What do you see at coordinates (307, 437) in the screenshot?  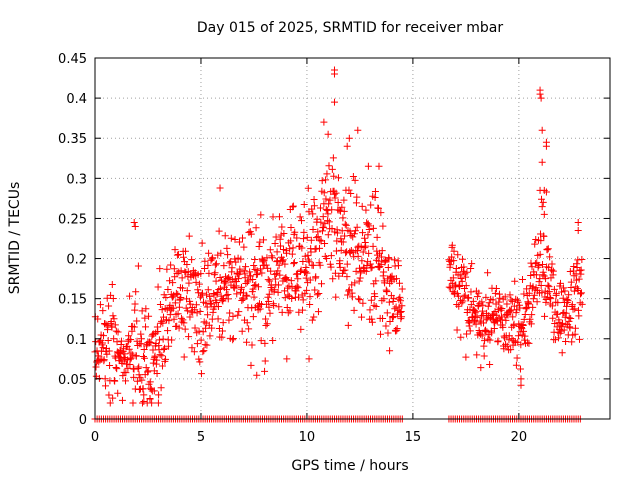 I see `x-tick-label: 10` at bounding box center [307, 437].